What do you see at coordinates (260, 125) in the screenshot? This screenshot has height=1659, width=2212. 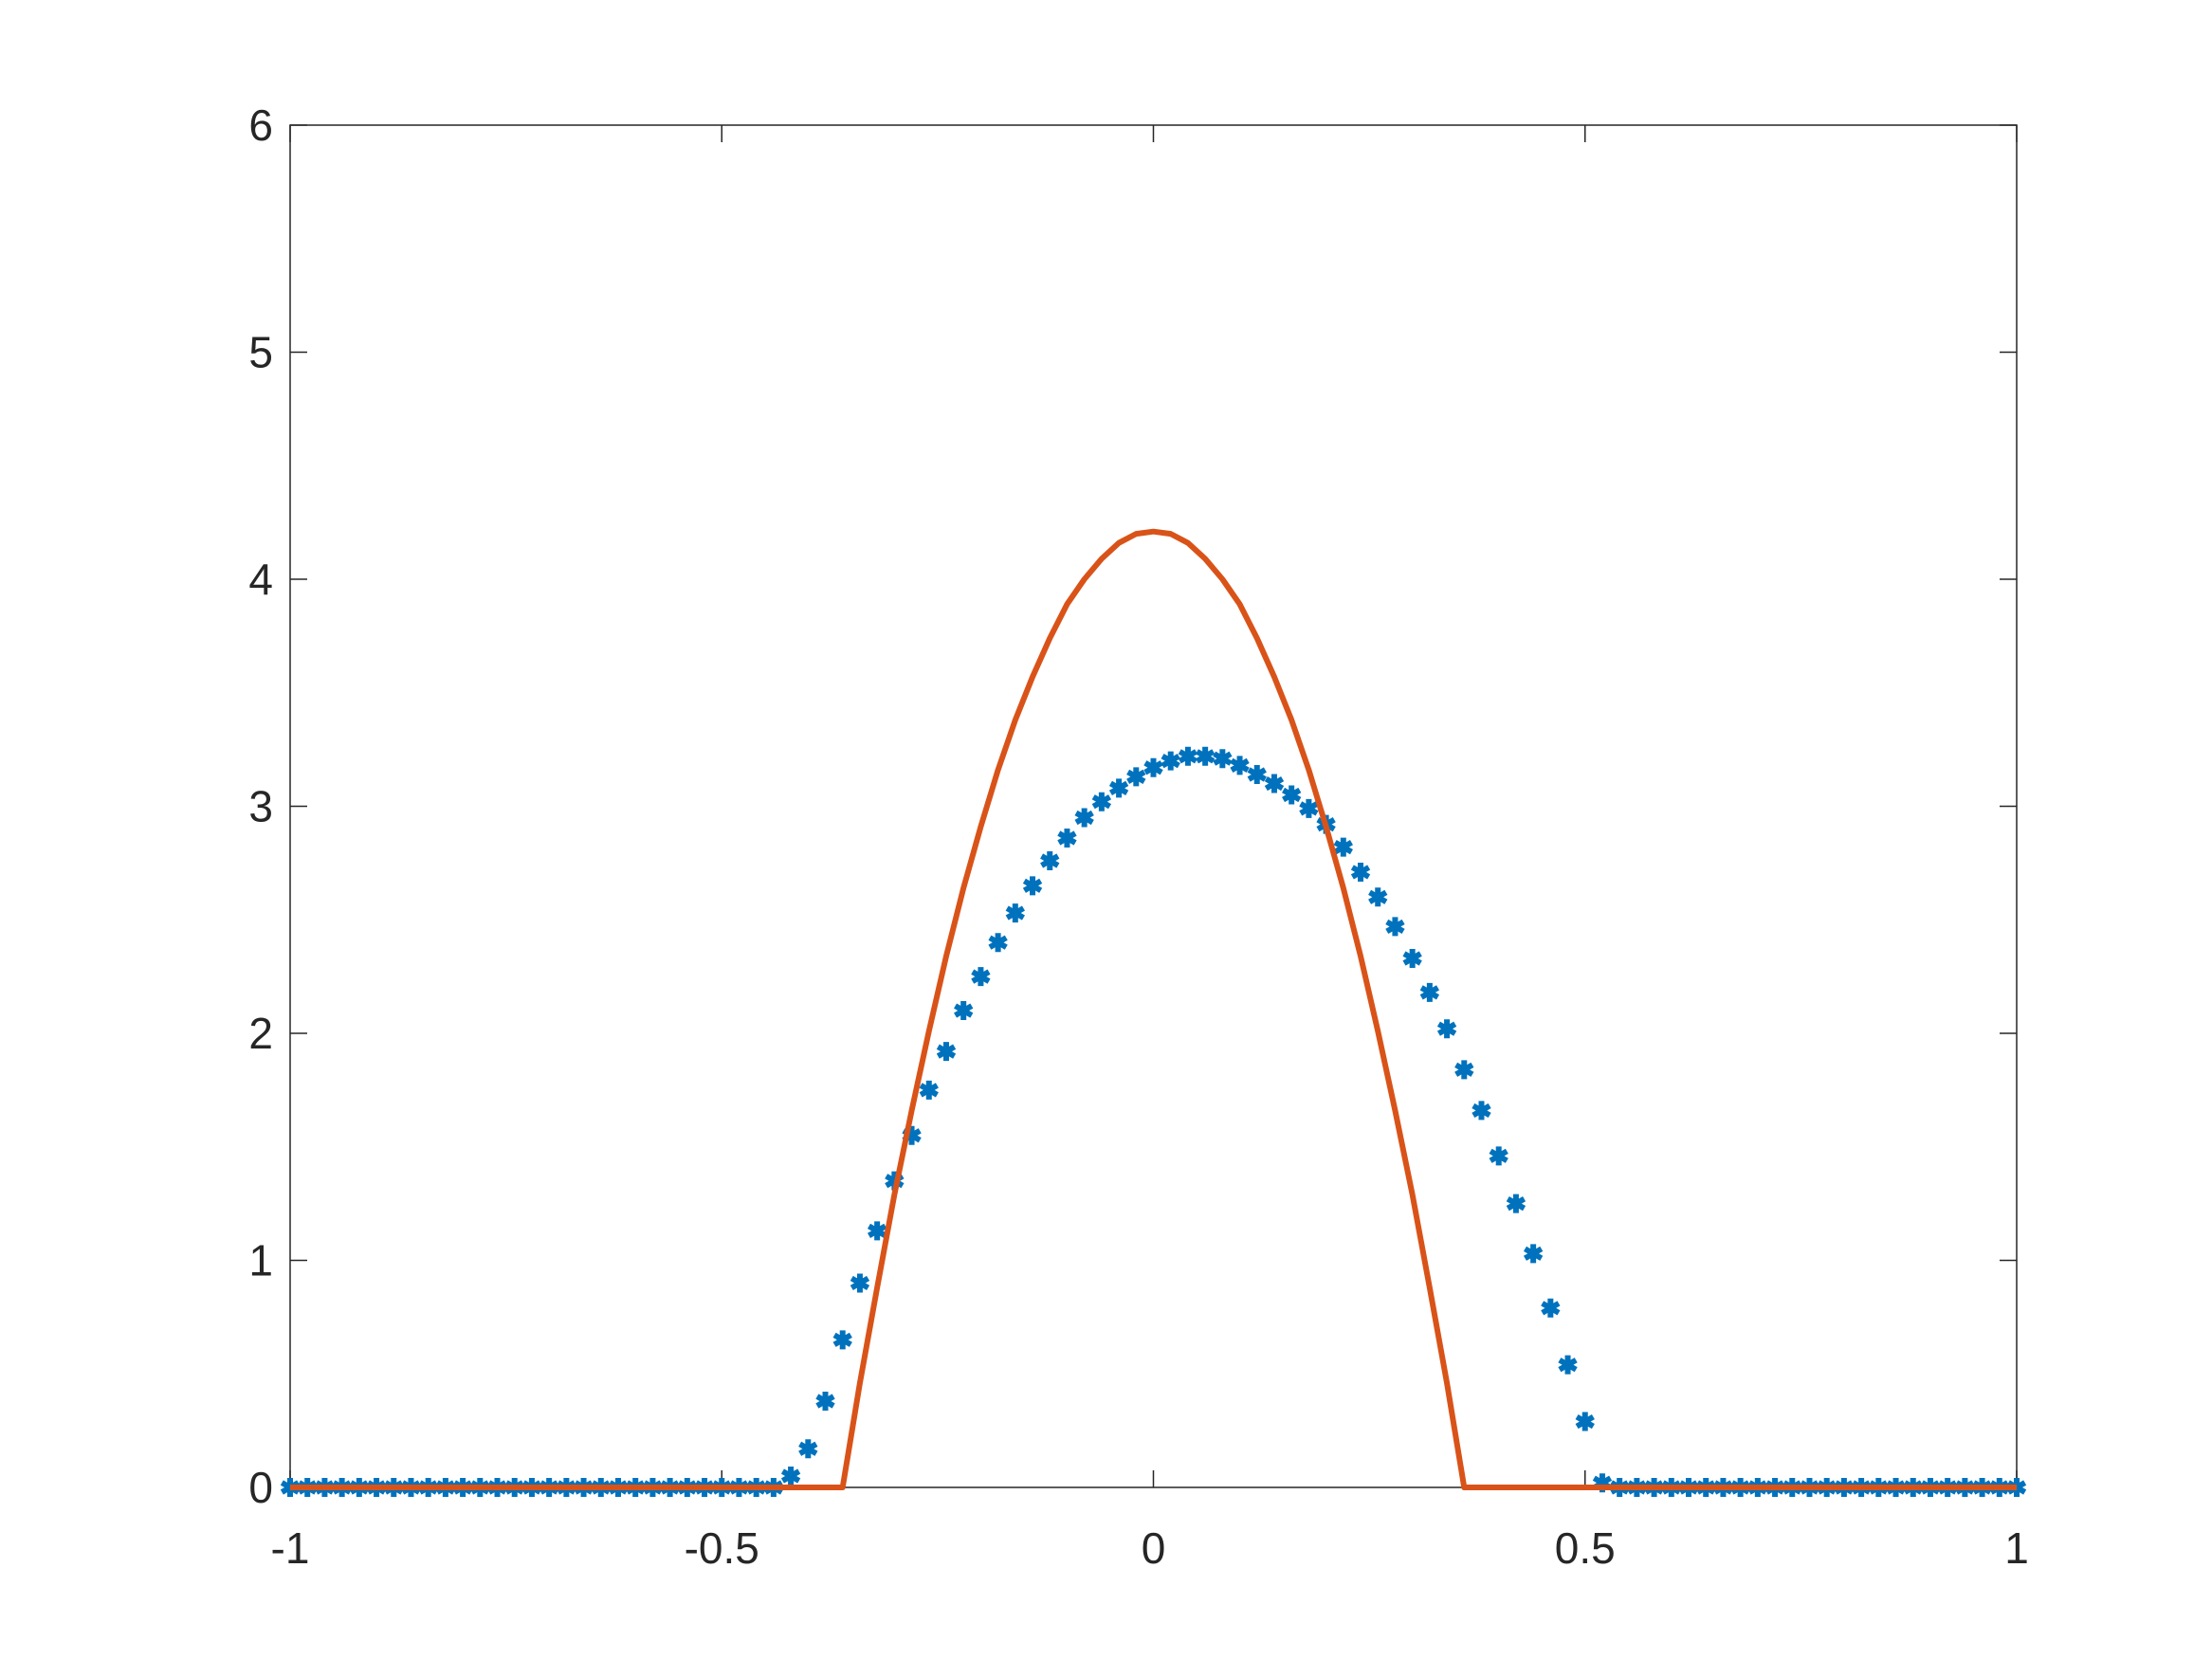 I see `y-tick-label: 6` at bounding box center [260, 125].